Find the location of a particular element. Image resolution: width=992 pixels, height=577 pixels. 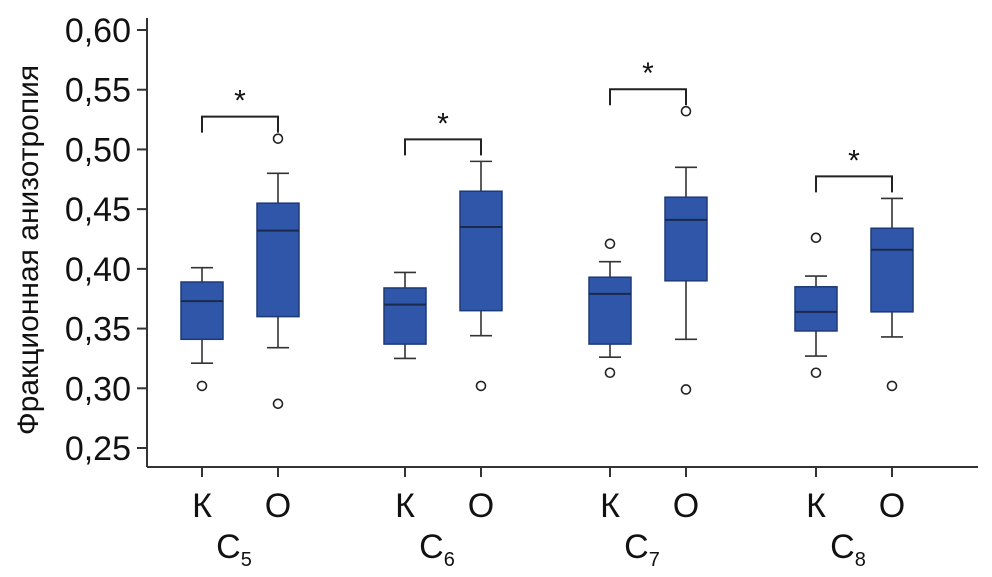

y-tick-label: 0,45 is located at coordinates (98, 210).